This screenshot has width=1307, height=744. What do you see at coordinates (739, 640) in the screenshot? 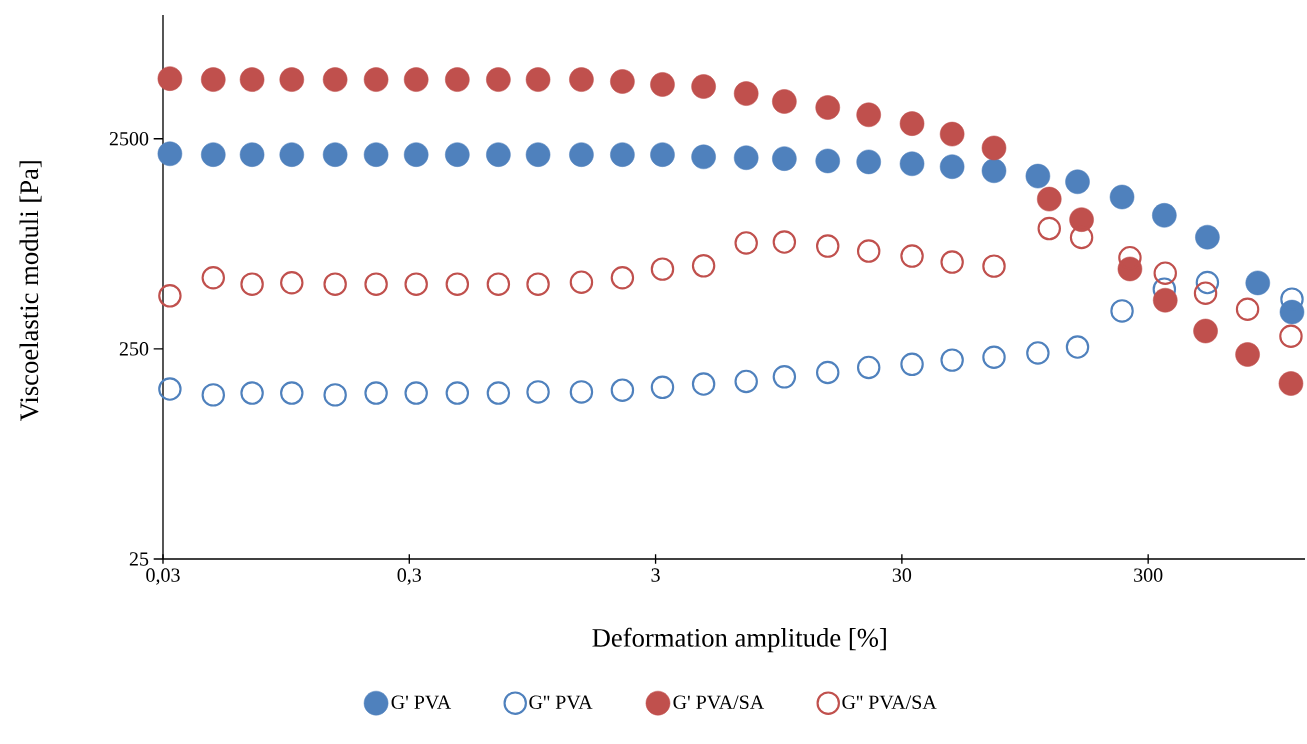
I see `x-axis-title: Deformation amplitude [%]` at bounding box center [739, 640].